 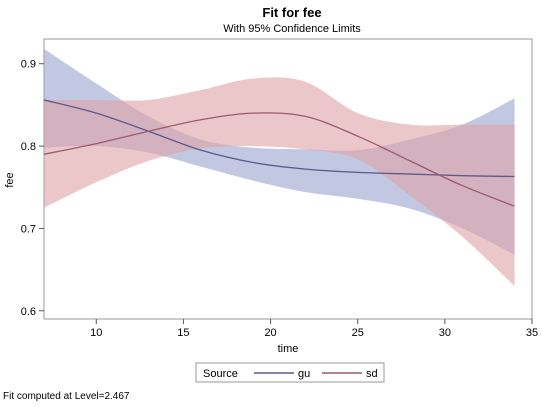 What do you see at coordinates (96, 333) in the screenshot?
I see `x-tick-label: 10` at bounding box center [96, 333].